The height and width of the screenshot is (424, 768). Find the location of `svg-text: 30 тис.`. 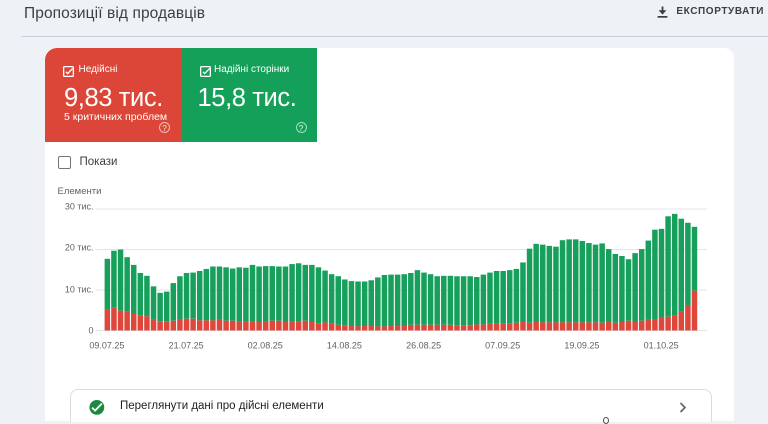

svg-text: 30 тис. is located at coordinates (79, 207).